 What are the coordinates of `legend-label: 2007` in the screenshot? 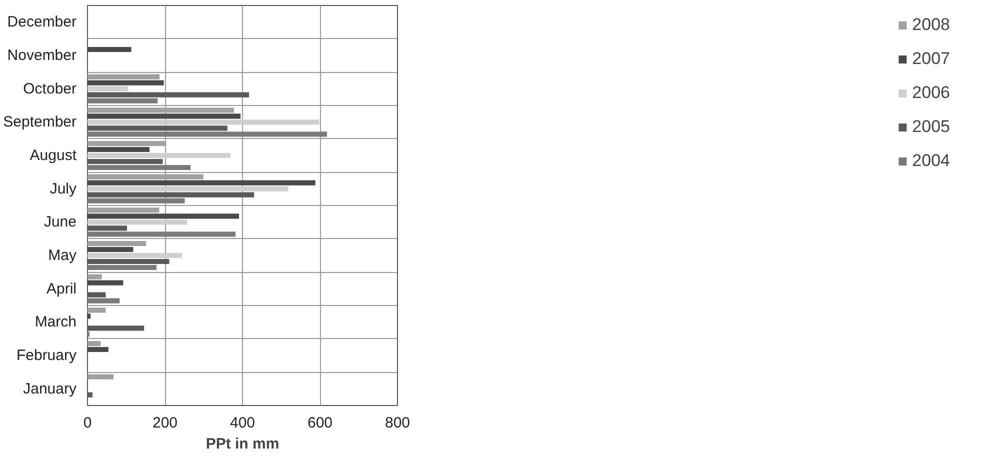 It's located at (931, 59).